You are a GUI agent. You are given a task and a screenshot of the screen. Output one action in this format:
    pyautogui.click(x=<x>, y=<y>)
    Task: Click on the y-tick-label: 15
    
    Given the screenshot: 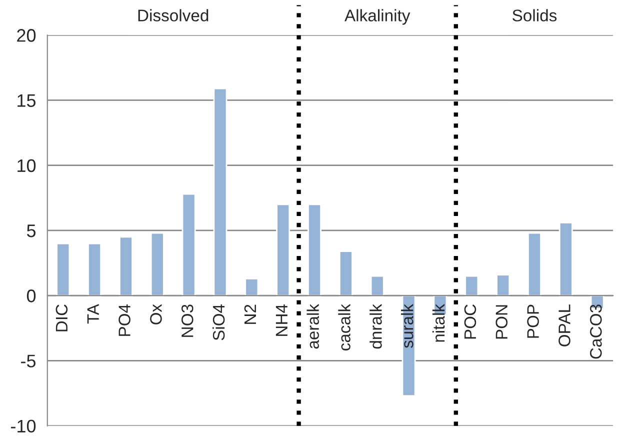 What is the action you would take?
    pyautogui.click(x=27, y=100)
    